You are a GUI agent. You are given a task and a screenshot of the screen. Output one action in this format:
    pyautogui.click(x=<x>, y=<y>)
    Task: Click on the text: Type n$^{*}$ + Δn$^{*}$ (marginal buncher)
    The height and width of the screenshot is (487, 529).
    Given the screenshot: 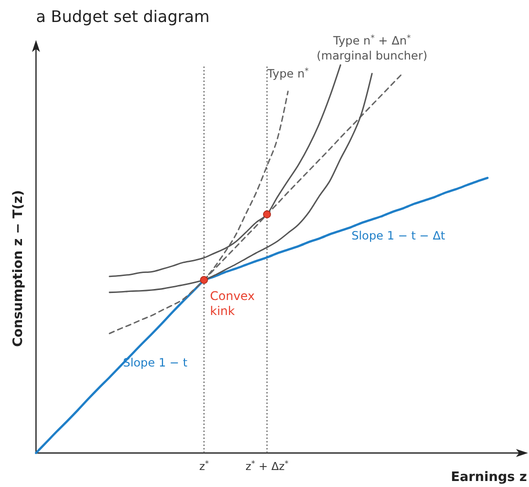 What is the action you would take?
    pyautogui.click(x=372, y=48)
    